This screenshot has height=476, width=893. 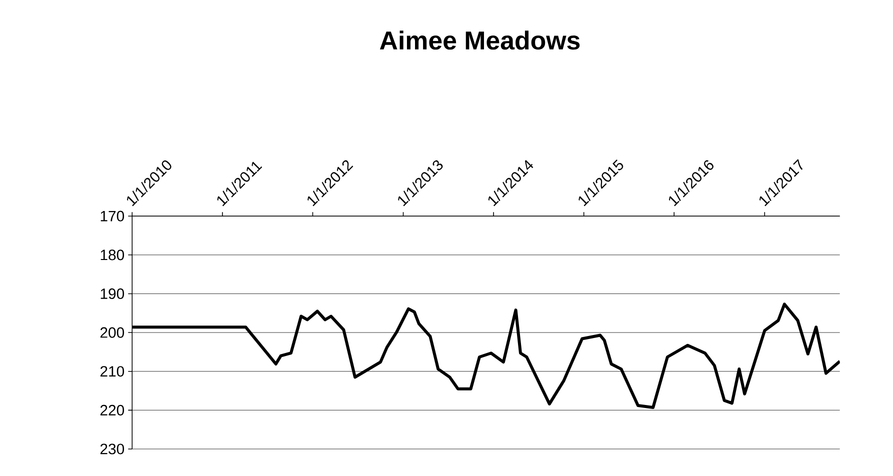 I want to click on y-tick-label: 210, so click(x=112, y=371).